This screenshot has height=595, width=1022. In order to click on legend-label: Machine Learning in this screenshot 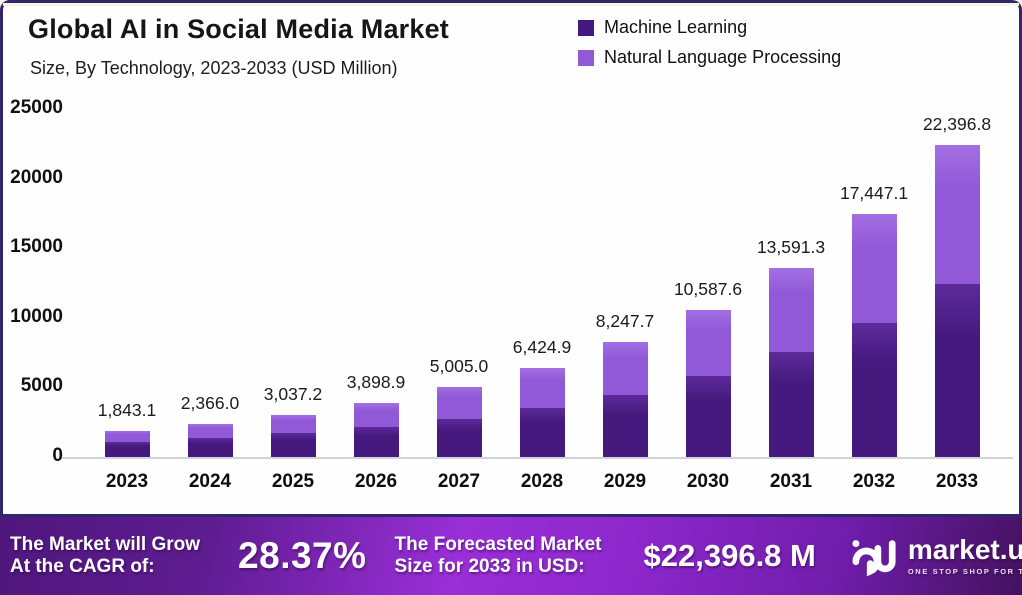, I will do `click(676, 27)`.